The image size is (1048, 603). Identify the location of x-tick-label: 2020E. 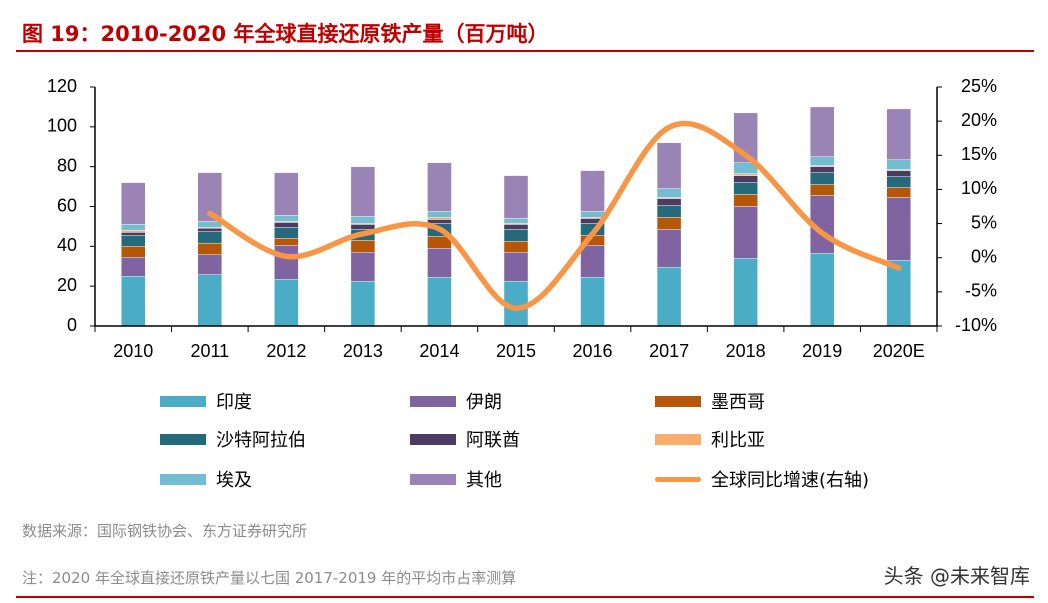
(899, 351).